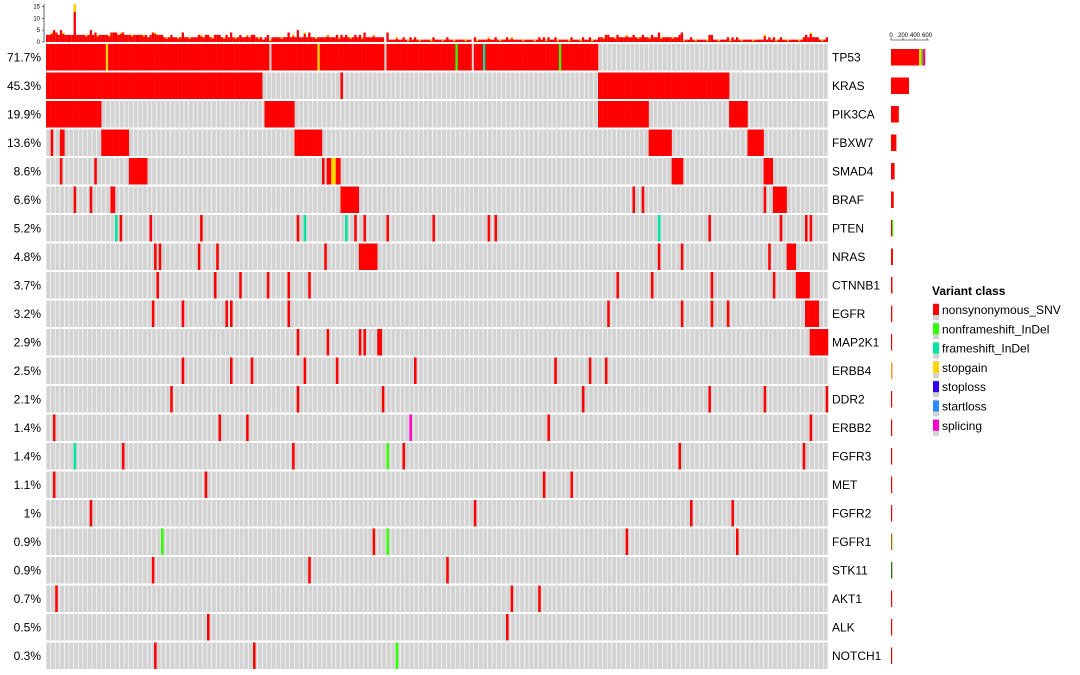 This screenshot has height=675, width=1080. Describe the element at coordinates (964, 387) in the screenshot. I see `legend-label-stoploss: stoploss` at that location.